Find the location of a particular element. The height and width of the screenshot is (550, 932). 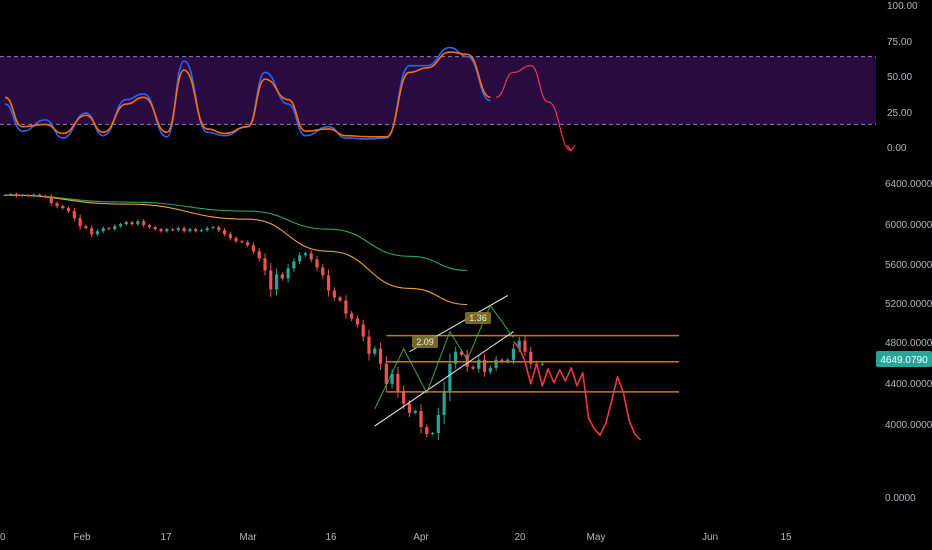

current-price-badge is located at coordinates (904, 359).